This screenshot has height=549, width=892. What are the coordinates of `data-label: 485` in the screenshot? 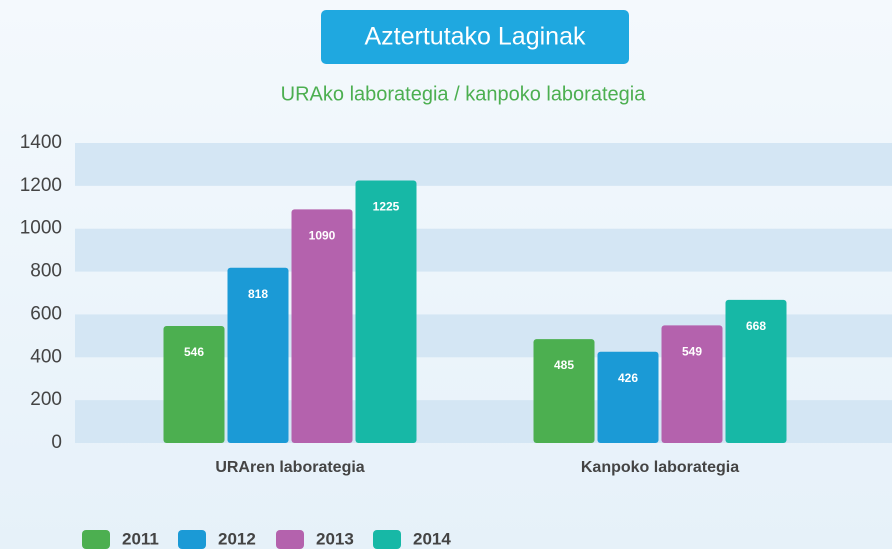 It's located at (564, 365).